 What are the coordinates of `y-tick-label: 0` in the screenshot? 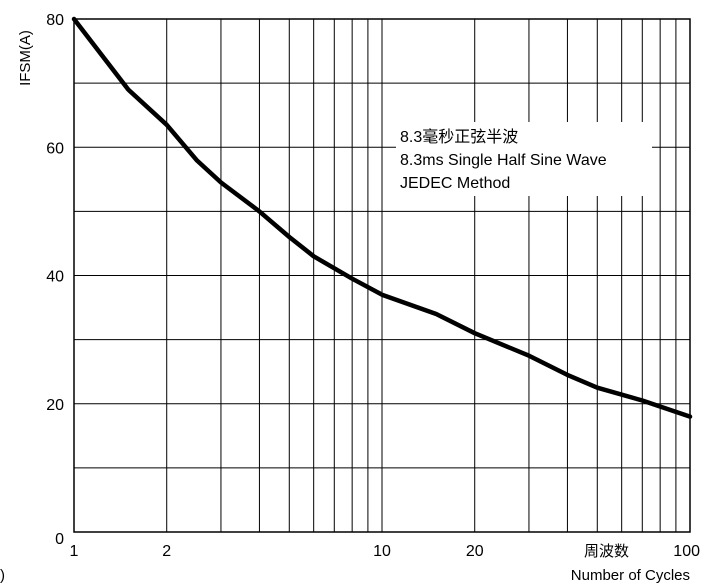 It's located at (59, 539).